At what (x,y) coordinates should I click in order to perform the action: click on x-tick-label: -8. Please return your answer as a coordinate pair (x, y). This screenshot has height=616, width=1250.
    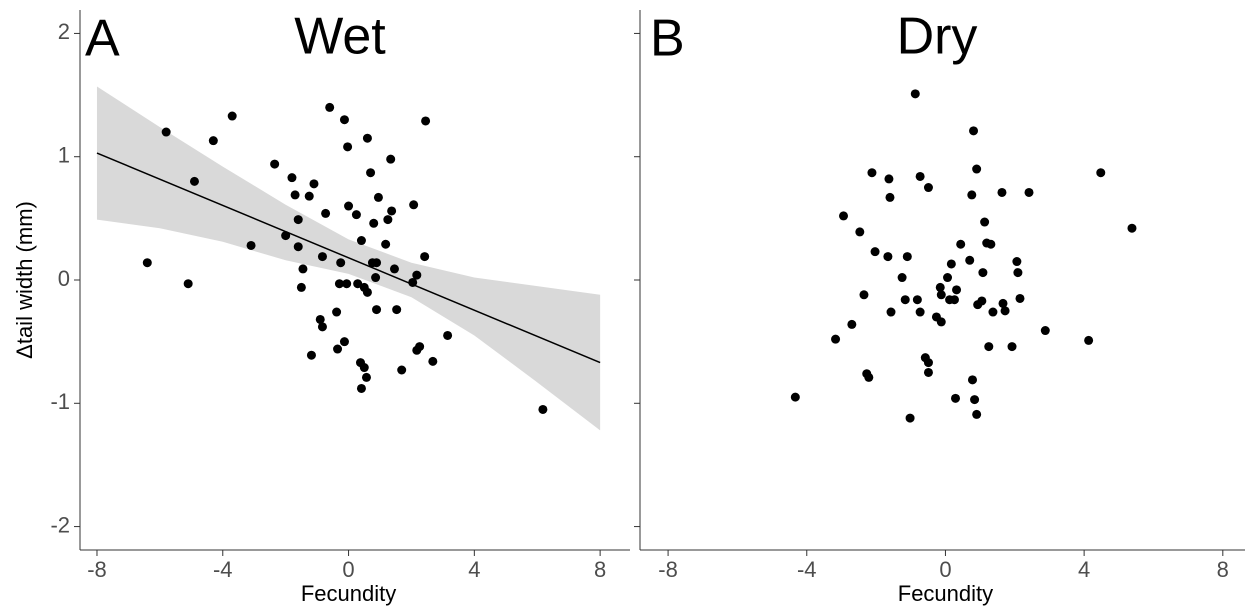
    Looking at the image, I should click on (668, 569).